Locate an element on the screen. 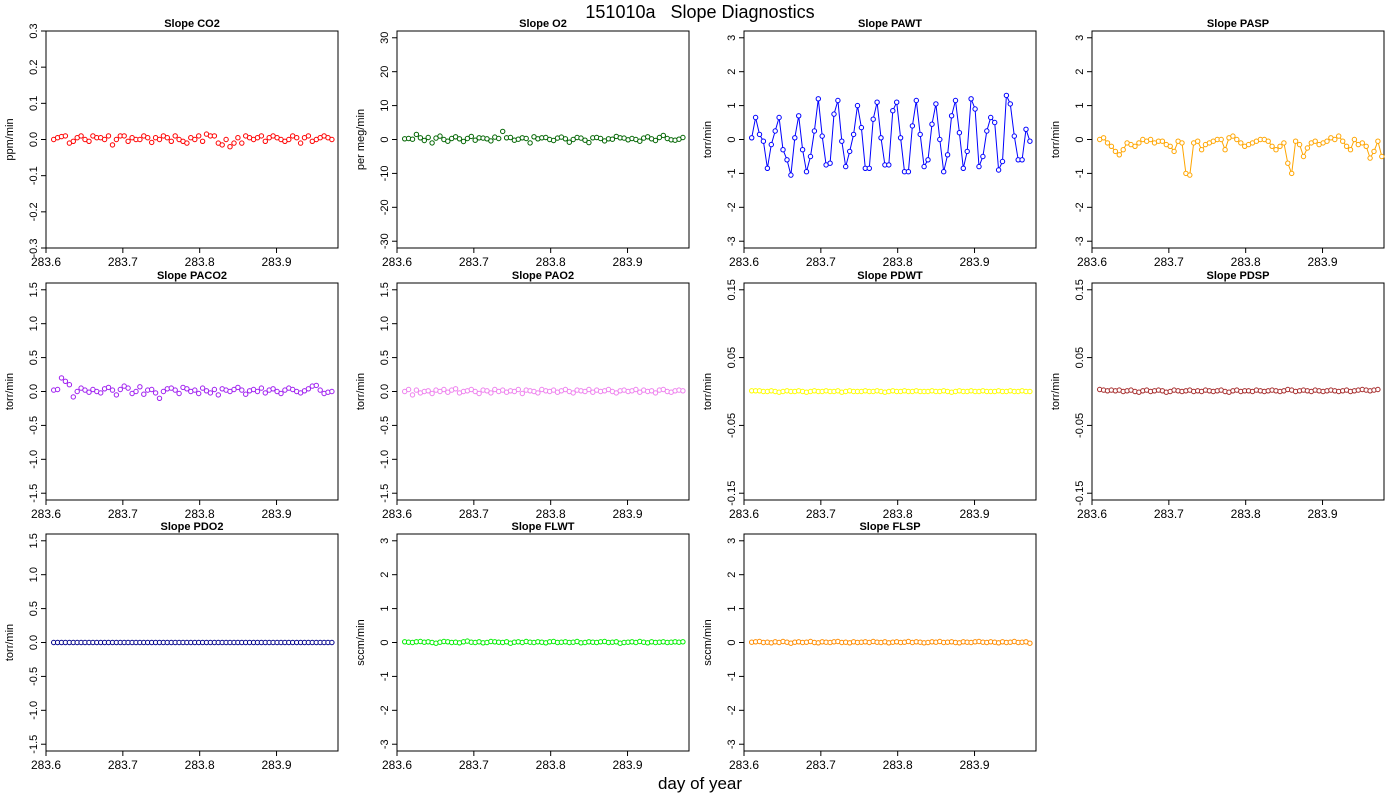 This screenshot has height=800, width=1400. panel-title: Slope PASP is located at coordinates (1238, 24).